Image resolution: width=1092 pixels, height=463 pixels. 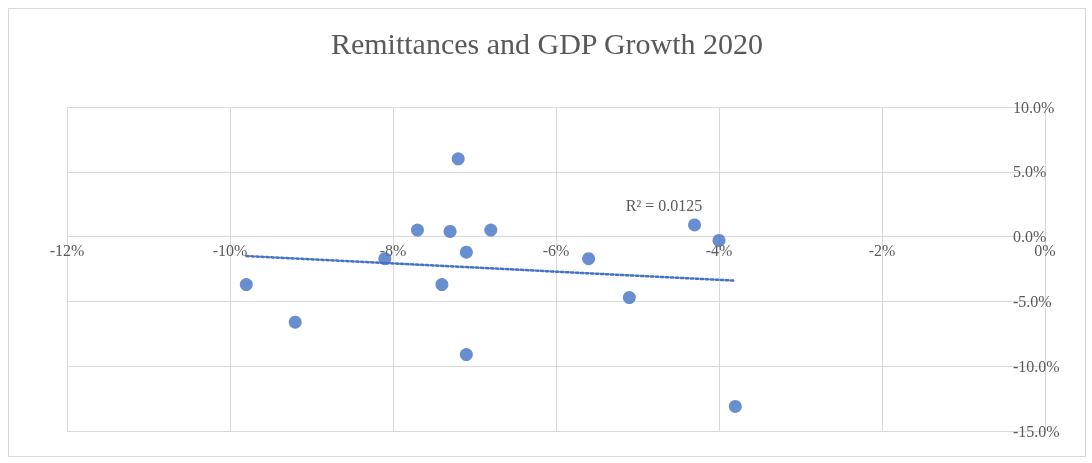 What do you see at coordinates (67, 251) in the screenshot?
I see `x-tick-label: -12%` at bounding box center [67, 251].